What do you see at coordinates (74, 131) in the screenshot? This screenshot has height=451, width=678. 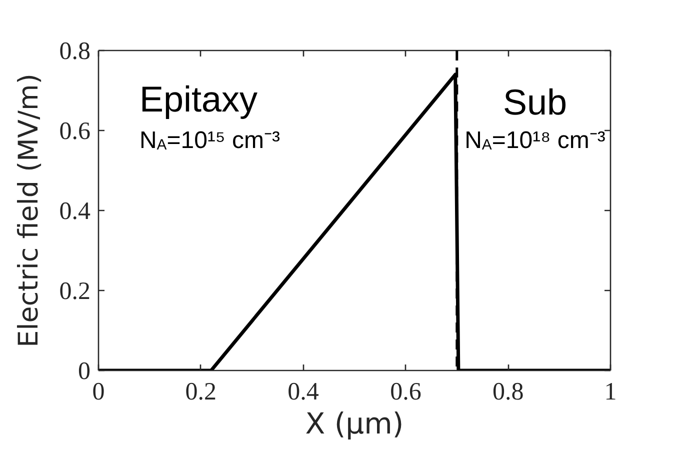 I see `y-tick-label: 0.6` at bounding box center [74, 131].